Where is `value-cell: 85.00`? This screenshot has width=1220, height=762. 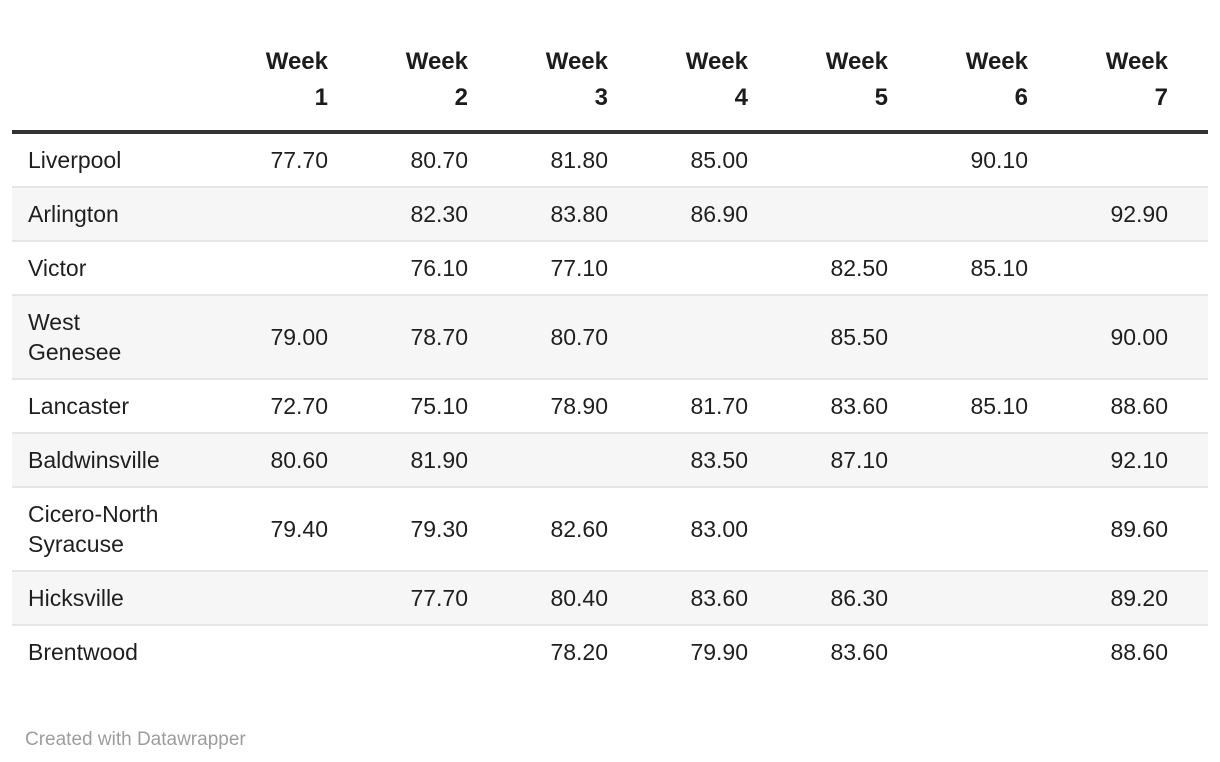
value-cell: 85.00 is located at coordinates (719, 160).